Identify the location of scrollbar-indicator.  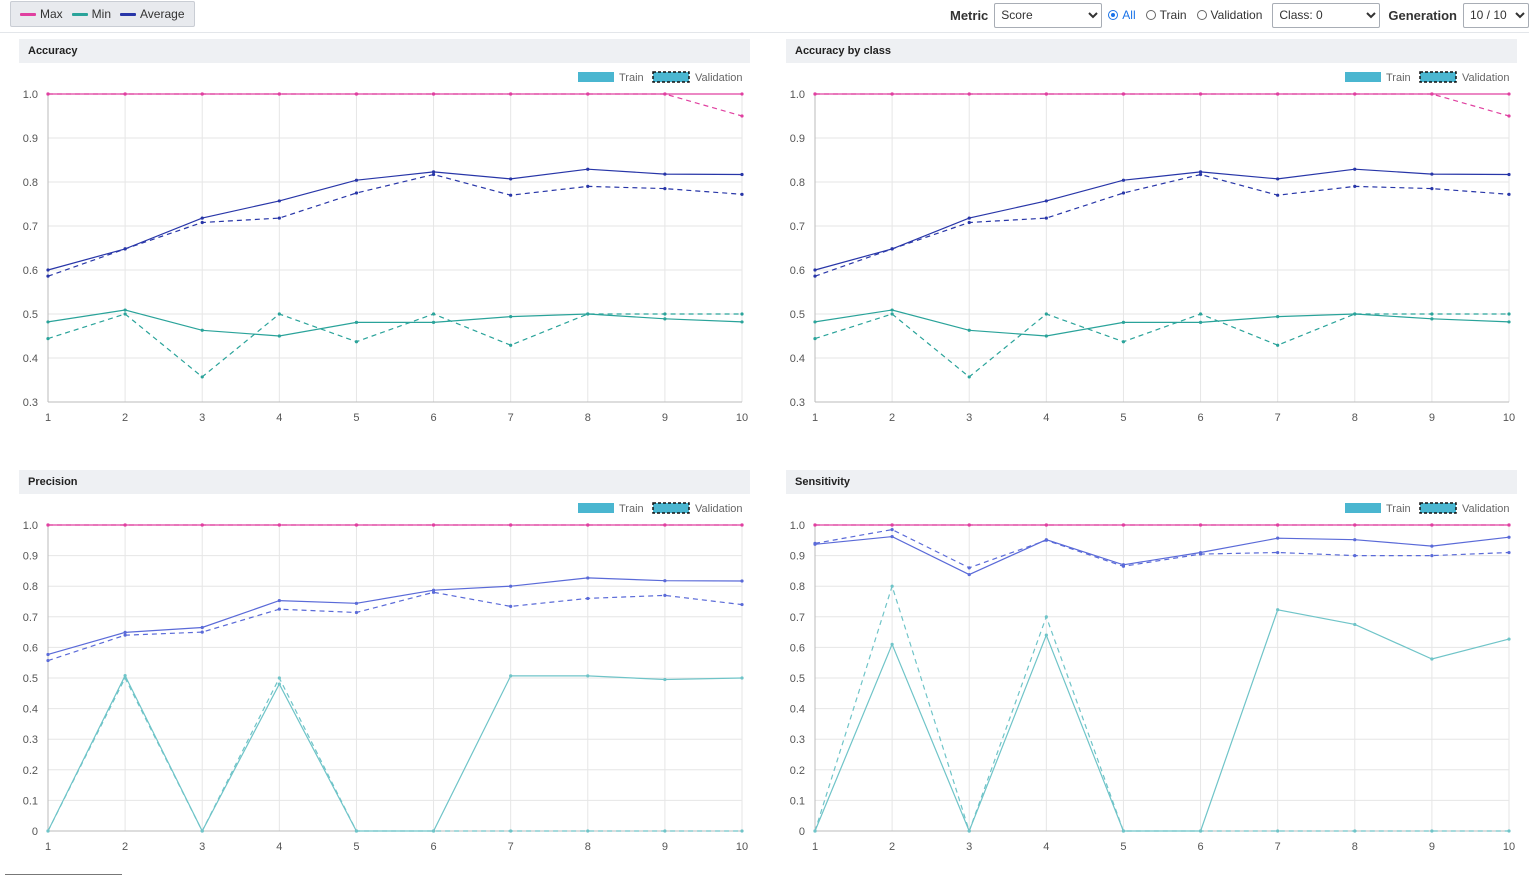
(63, 874).